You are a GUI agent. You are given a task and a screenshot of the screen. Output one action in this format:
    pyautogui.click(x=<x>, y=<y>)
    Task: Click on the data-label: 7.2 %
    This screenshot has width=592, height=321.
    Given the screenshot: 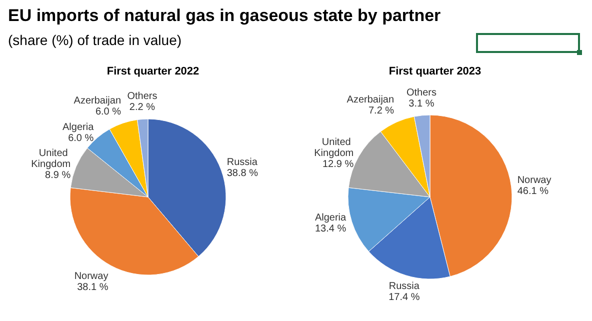 What is the action you would take?
    pyautogui.click(x=381, y=111)
    